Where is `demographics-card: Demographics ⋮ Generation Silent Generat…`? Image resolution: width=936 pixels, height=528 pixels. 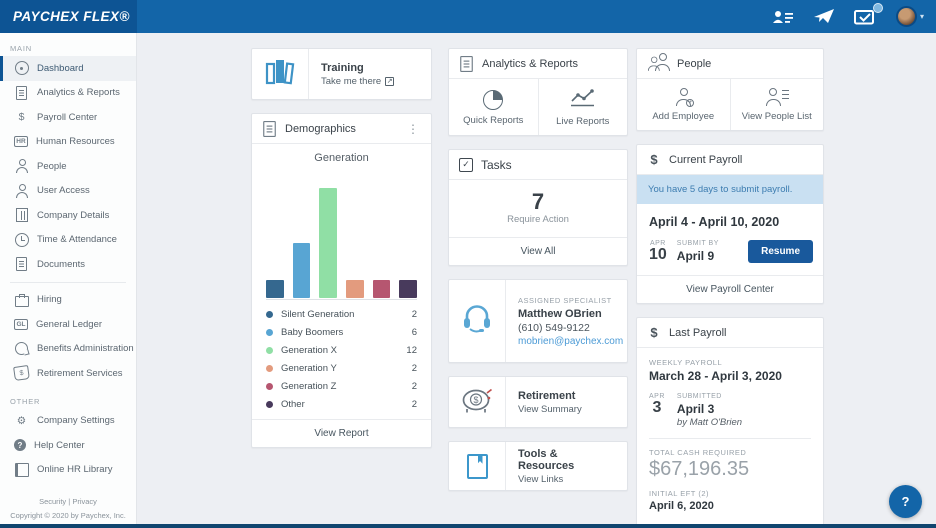 demographics-card: Demographics ⋮ Generation Silent Generat… is located at coordinates (341, 280).